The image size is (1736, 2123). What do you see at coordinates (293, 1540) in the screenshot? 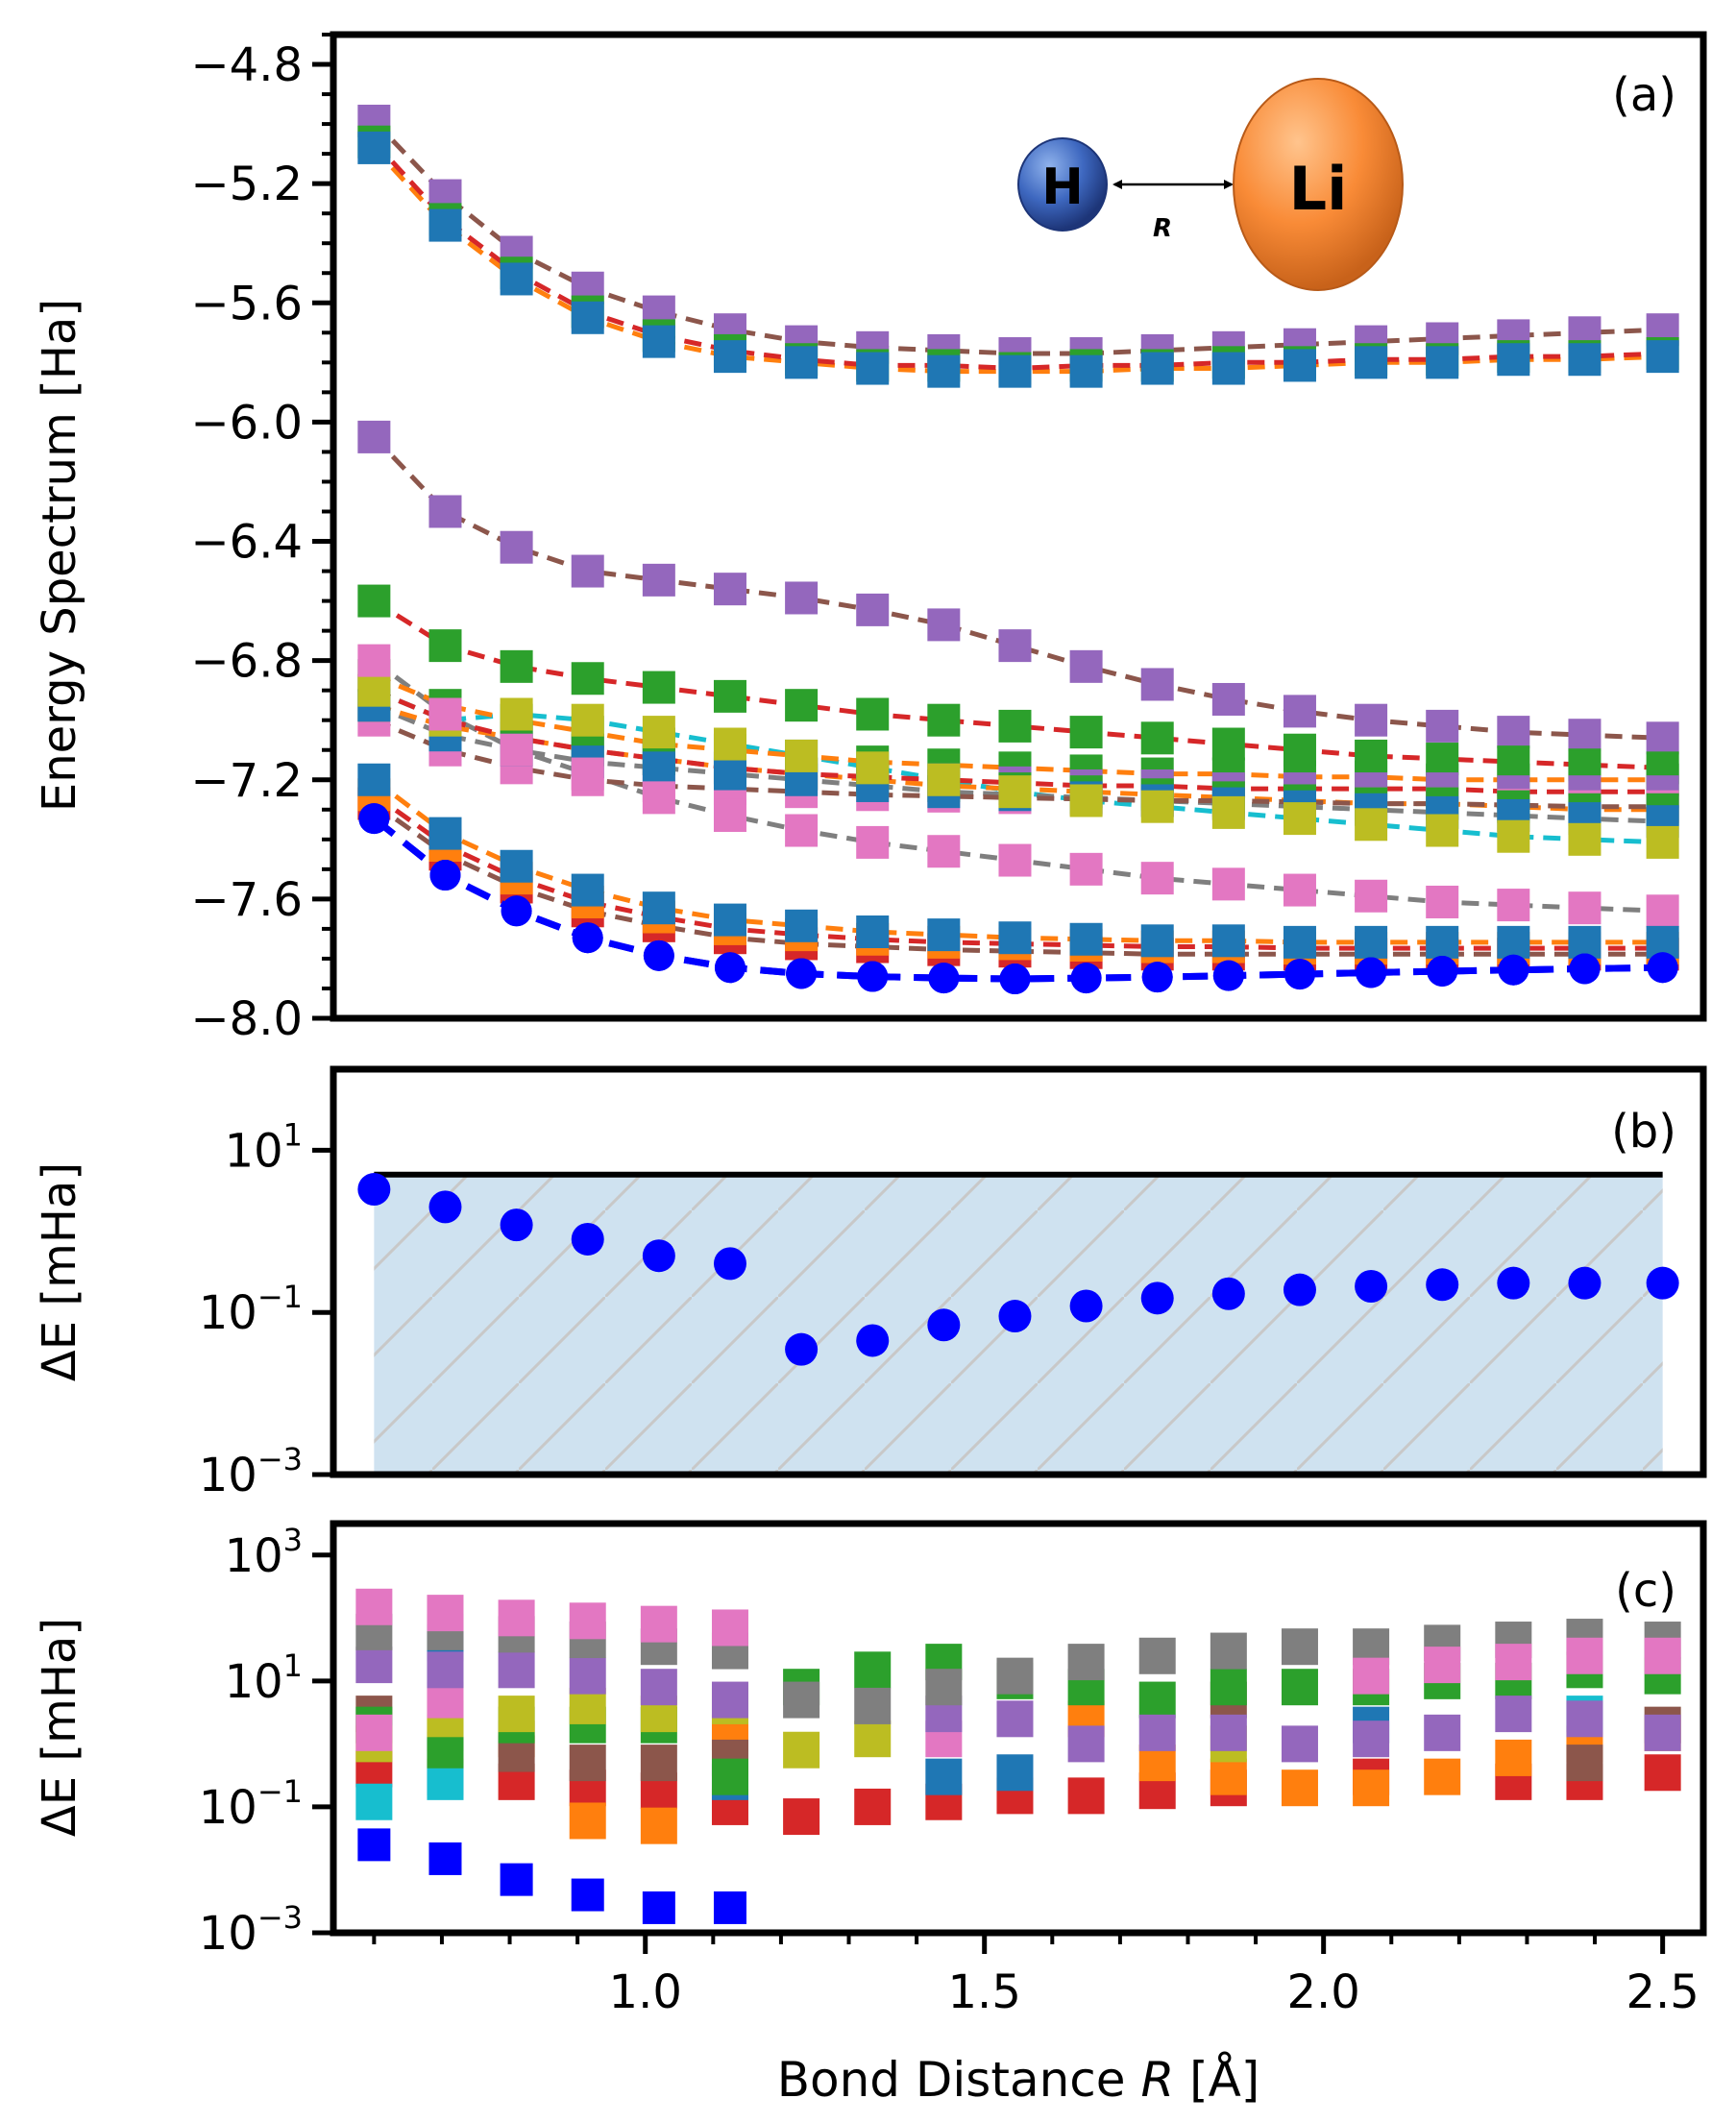
I see `tick-exponent: 3` at bounding box center [293, 1540].